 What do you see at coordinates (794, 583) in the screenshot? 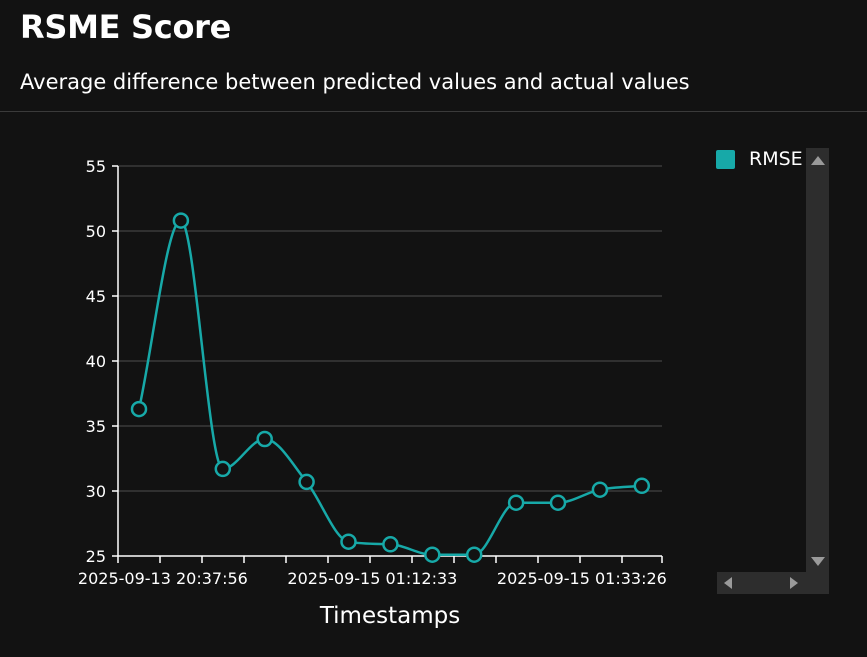
I see `scroll-right-icon` at bounding box center [794, 583].